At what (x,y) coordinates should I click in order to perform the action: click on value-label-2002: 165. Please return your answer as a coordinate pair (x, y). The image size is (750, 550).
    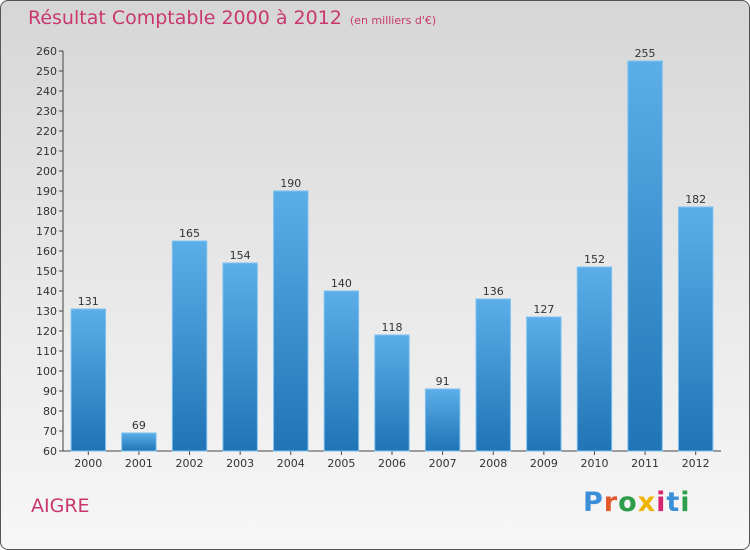
    Looking at the image, I should click on (189, 233).